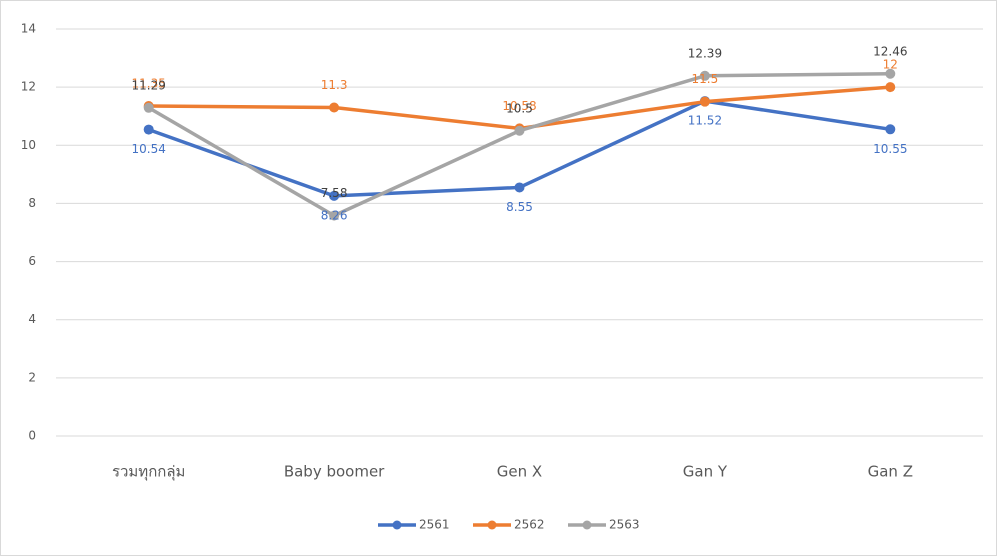 The image size is (998, 557). I want to click on data-label: 12.46, so click(890, 51).